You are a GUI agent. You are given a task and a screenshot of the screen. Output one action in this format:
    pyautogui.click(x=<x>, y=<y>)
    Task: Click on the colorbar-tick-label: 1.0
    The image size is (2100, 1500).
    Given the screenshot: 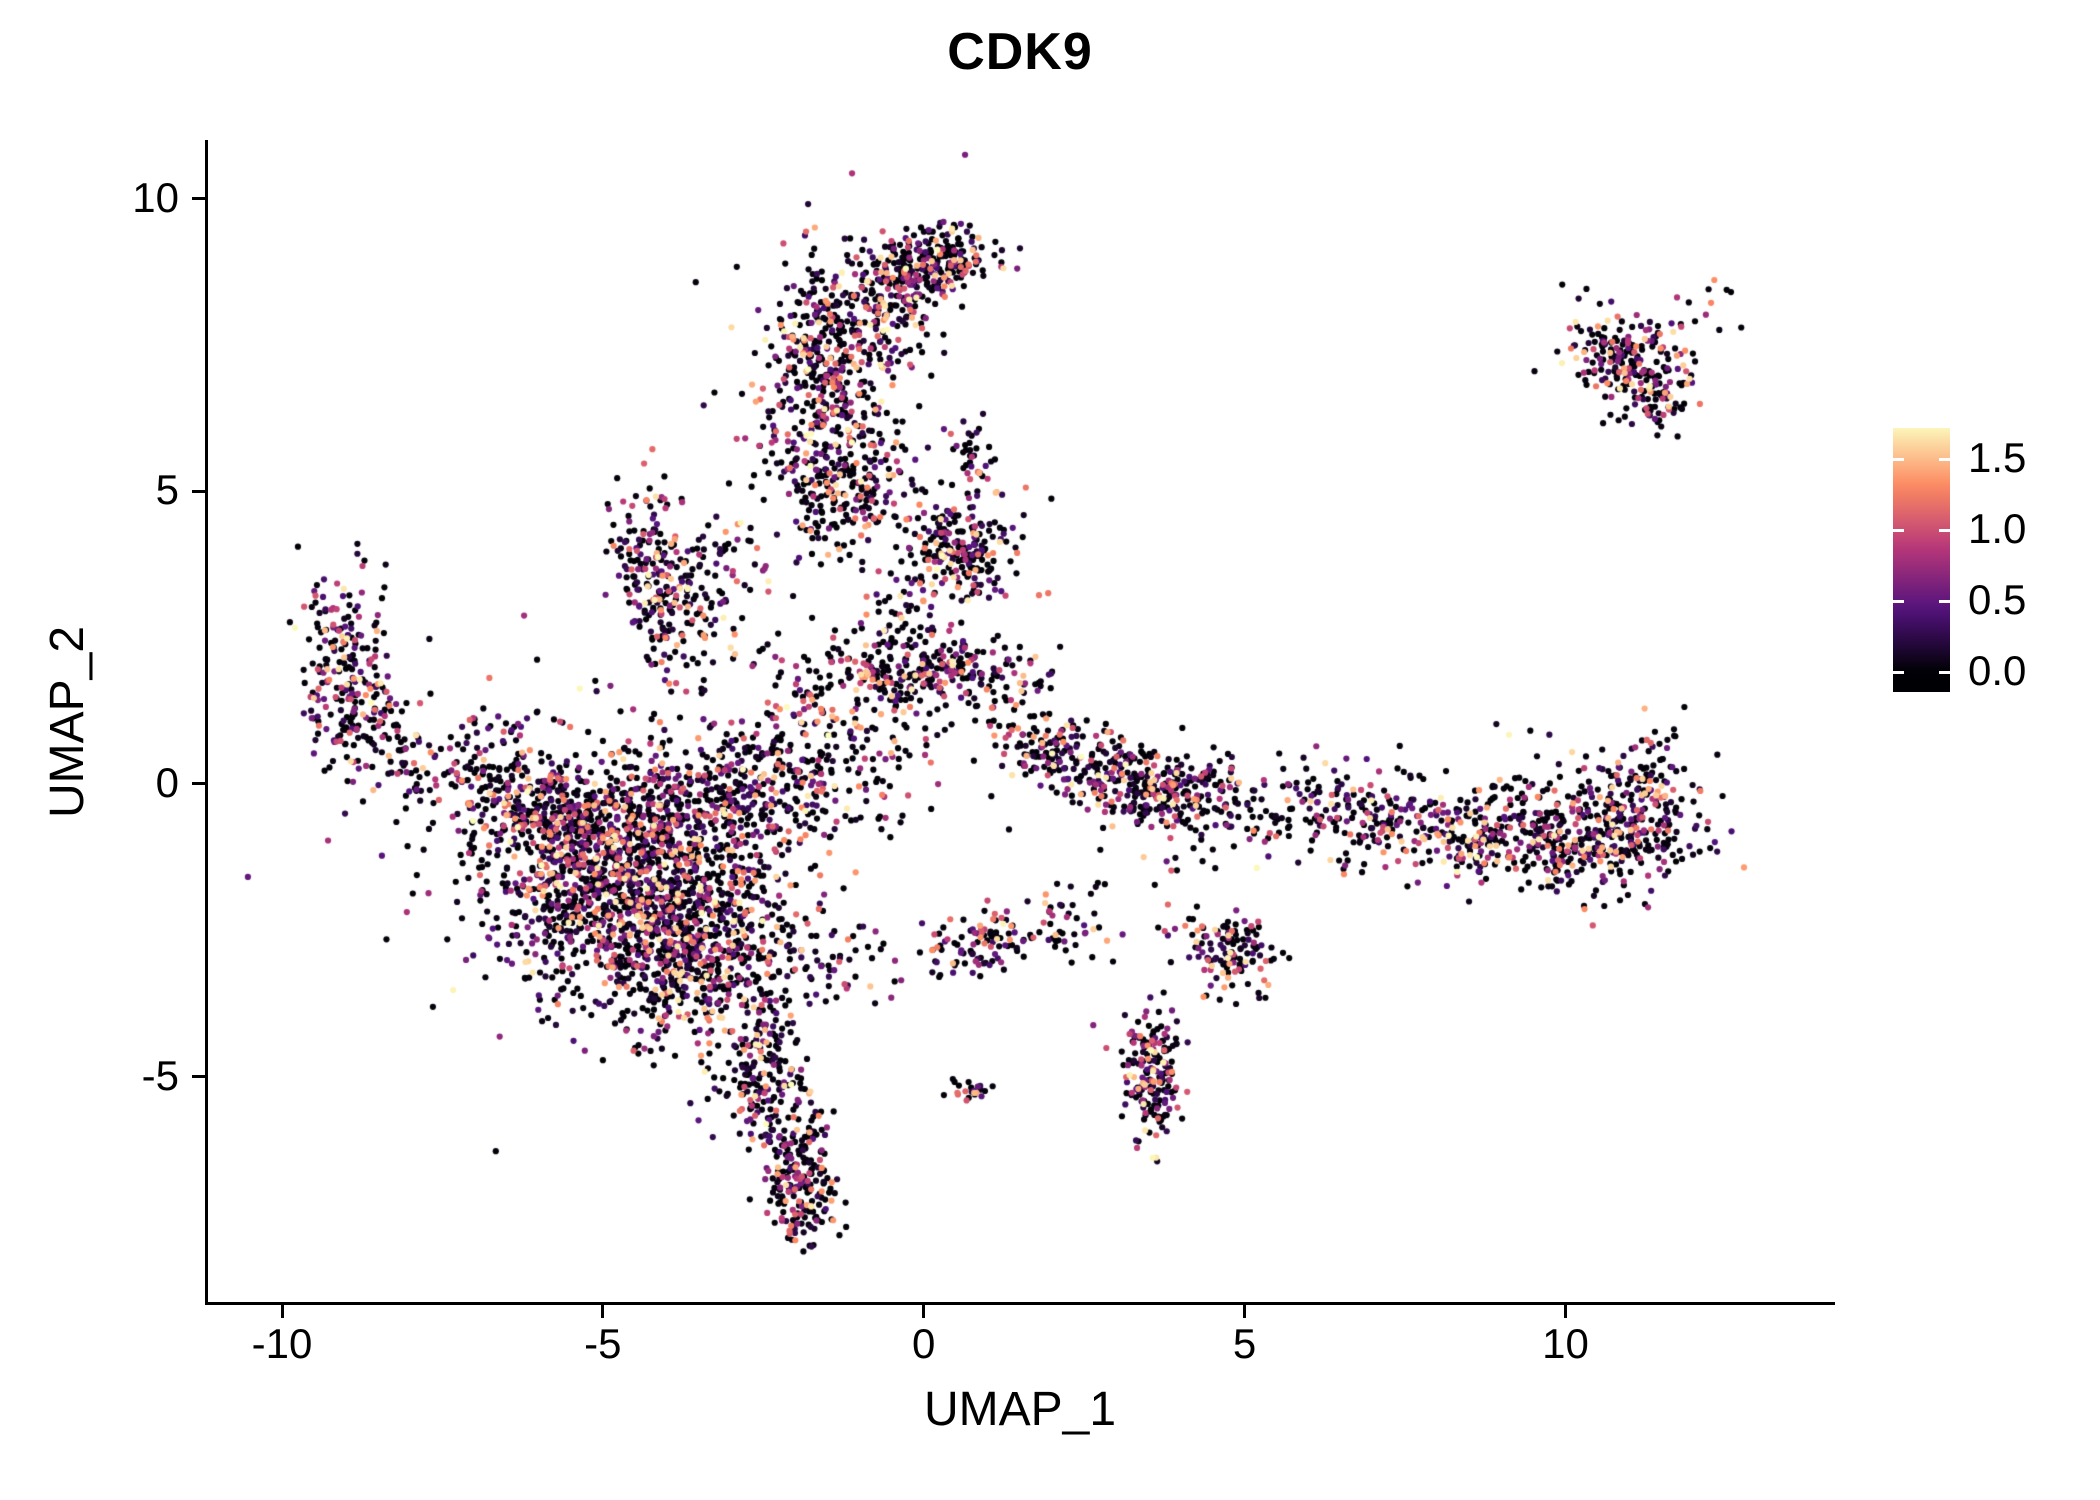 What is the action you would take?
    pyautogui.click(x=1997, y=529)
    